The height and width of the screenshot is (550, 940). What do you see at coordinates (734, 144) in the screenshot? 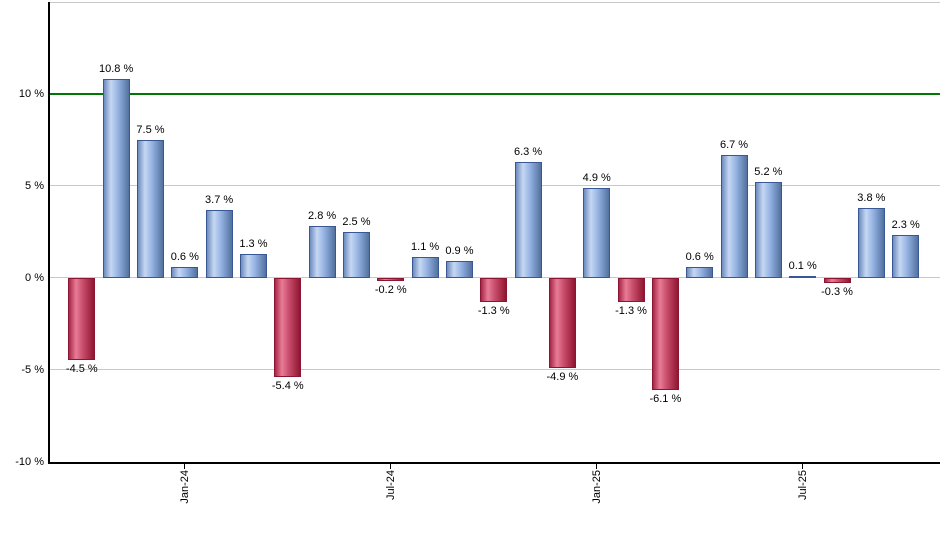
I see `bar-value-label: 6.7 %` at bounding box center [734, 144].